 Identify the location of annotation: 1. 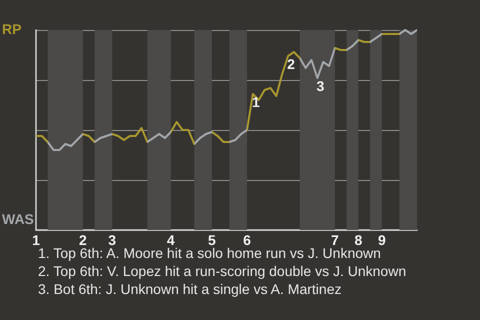
(256, 102).